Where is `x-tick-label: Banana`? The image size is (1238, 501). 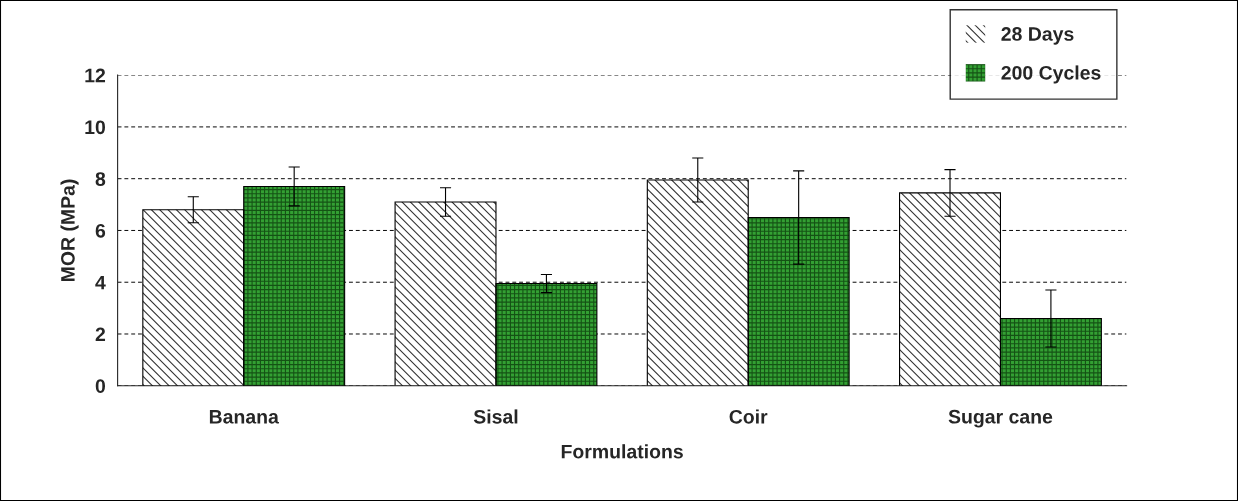 x-tick-label: Banana is located at coordinates (244, 417).